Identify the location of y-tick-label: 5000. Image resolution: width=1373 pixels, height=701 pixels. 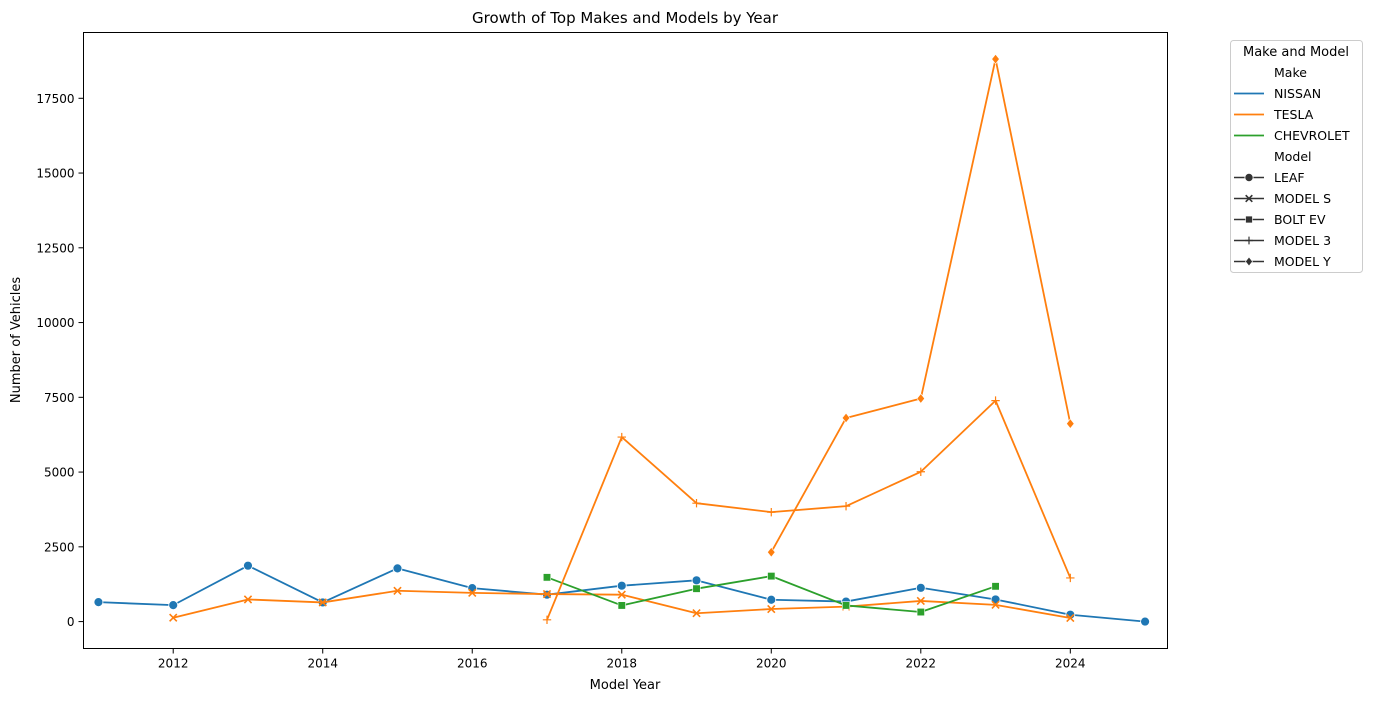
(59, 473).